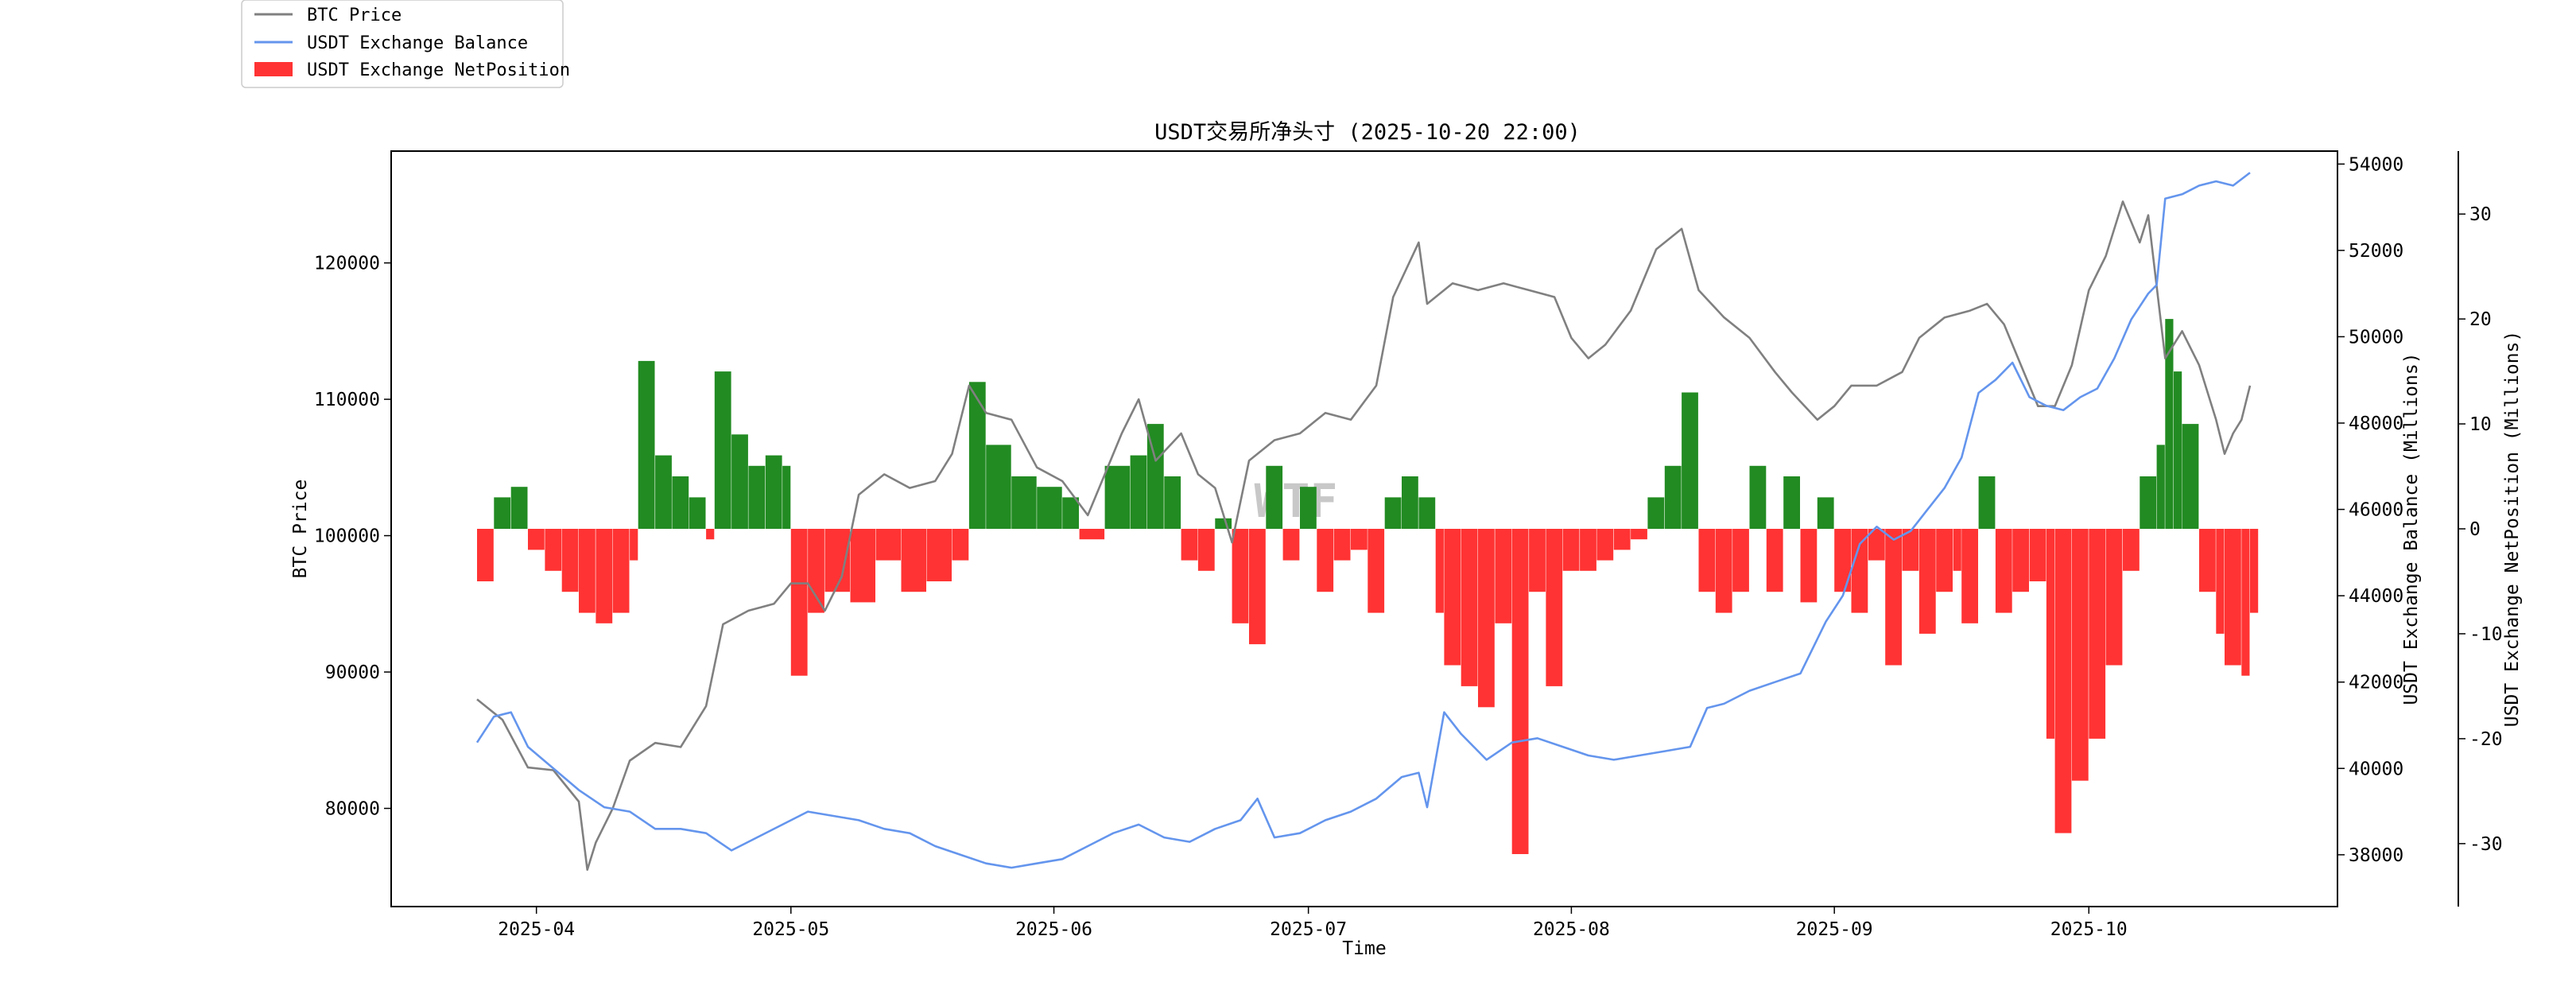 This screenshot has height=1002, width=2576. I want to click on x-tick-label: 2025-06, so click(1053, 929).